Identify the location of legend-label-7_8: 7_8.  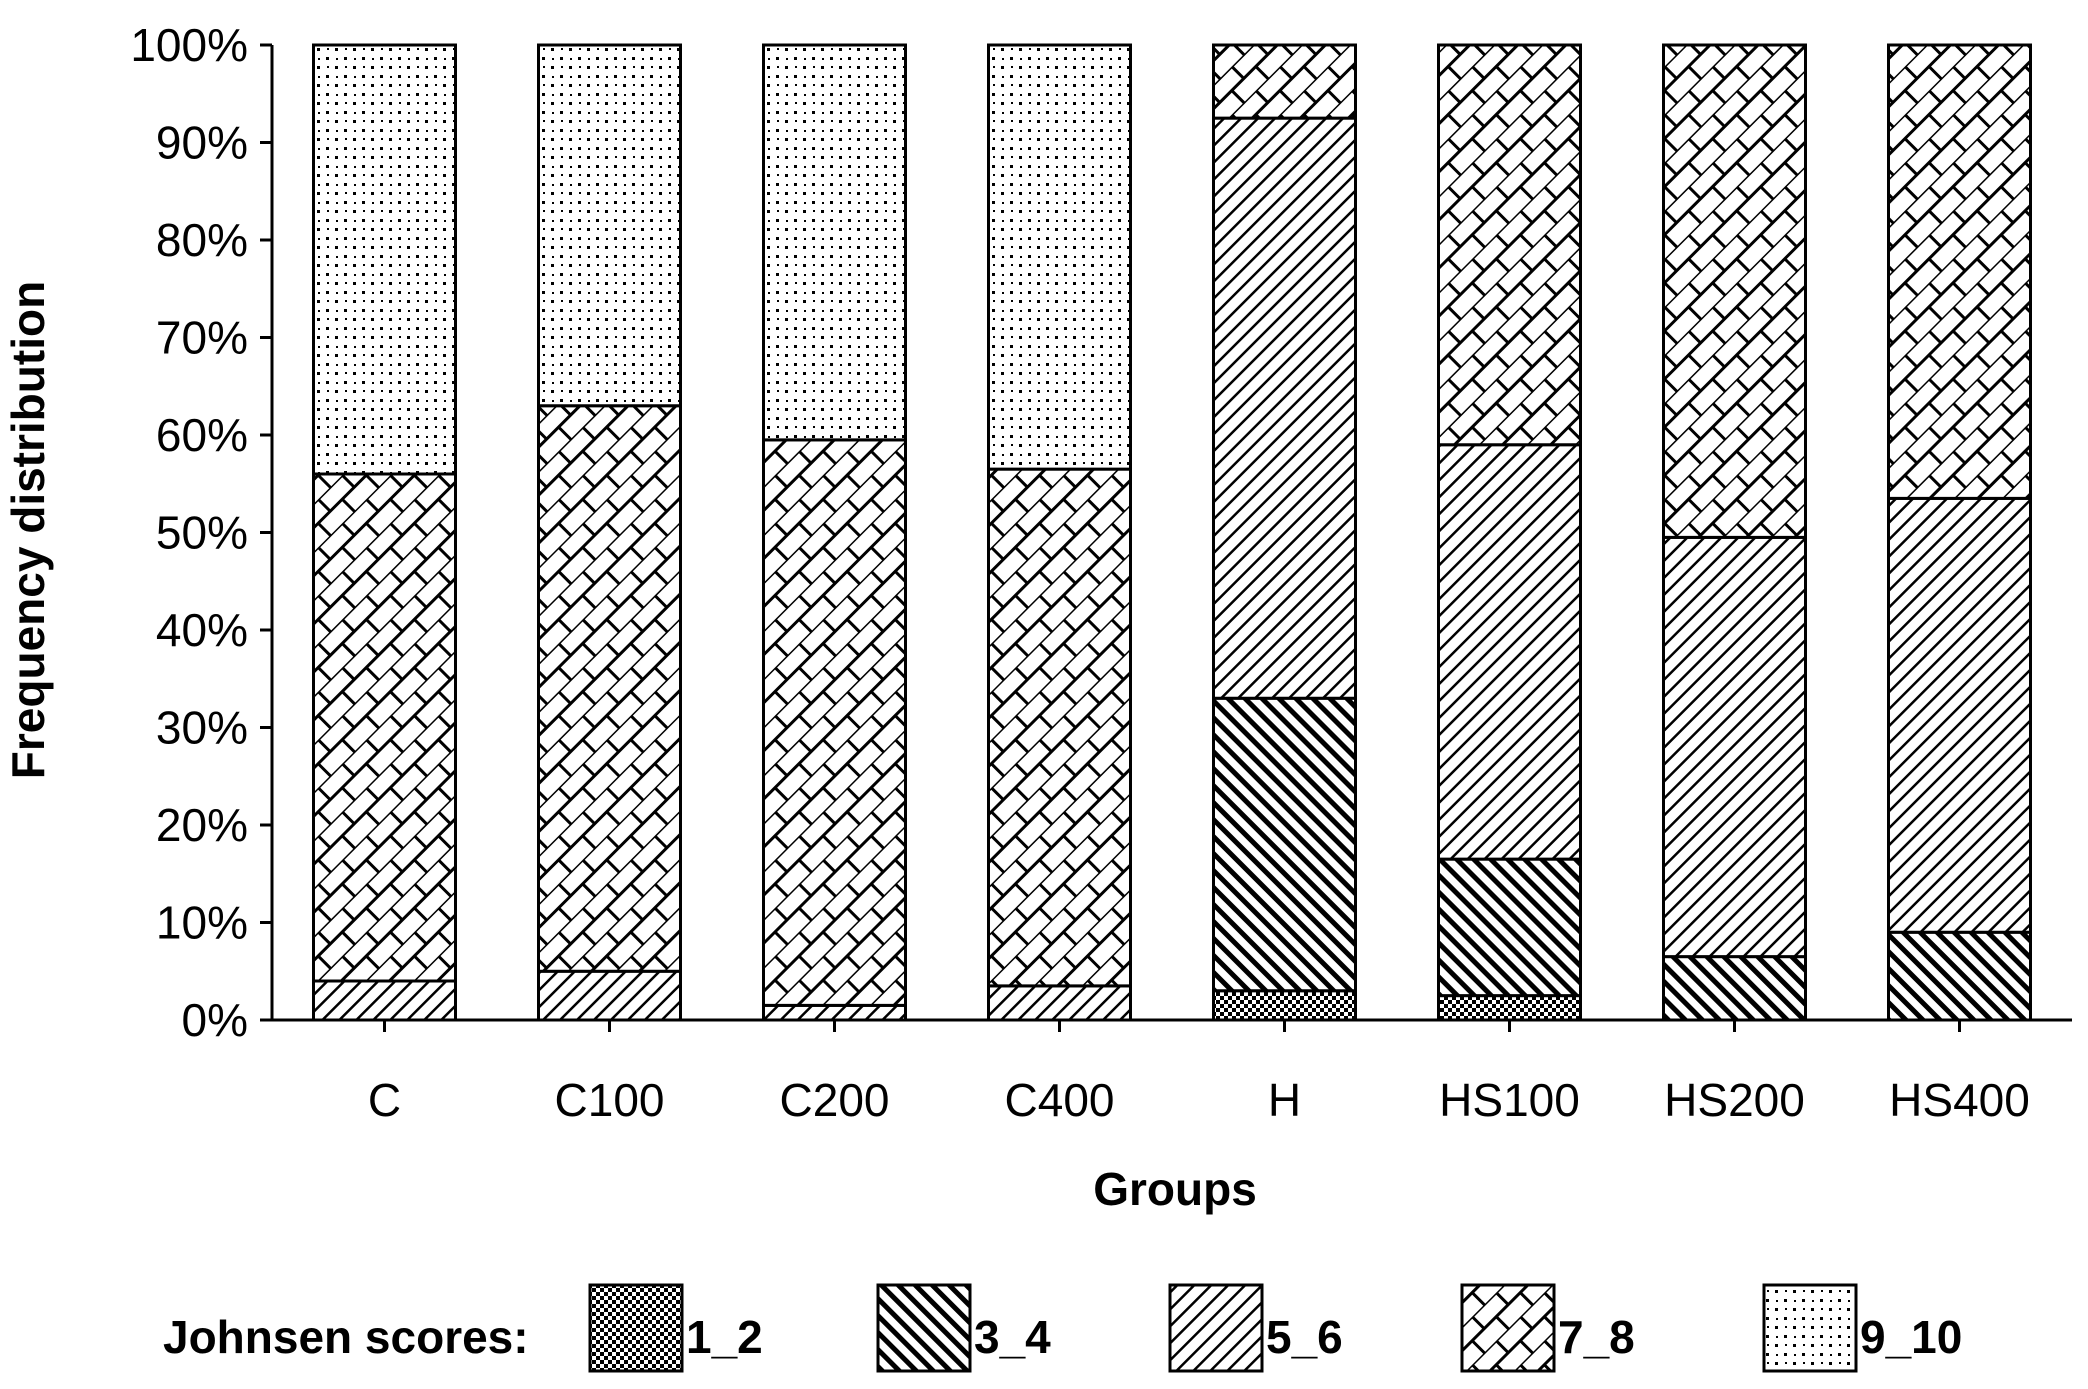
(1596, 1337).